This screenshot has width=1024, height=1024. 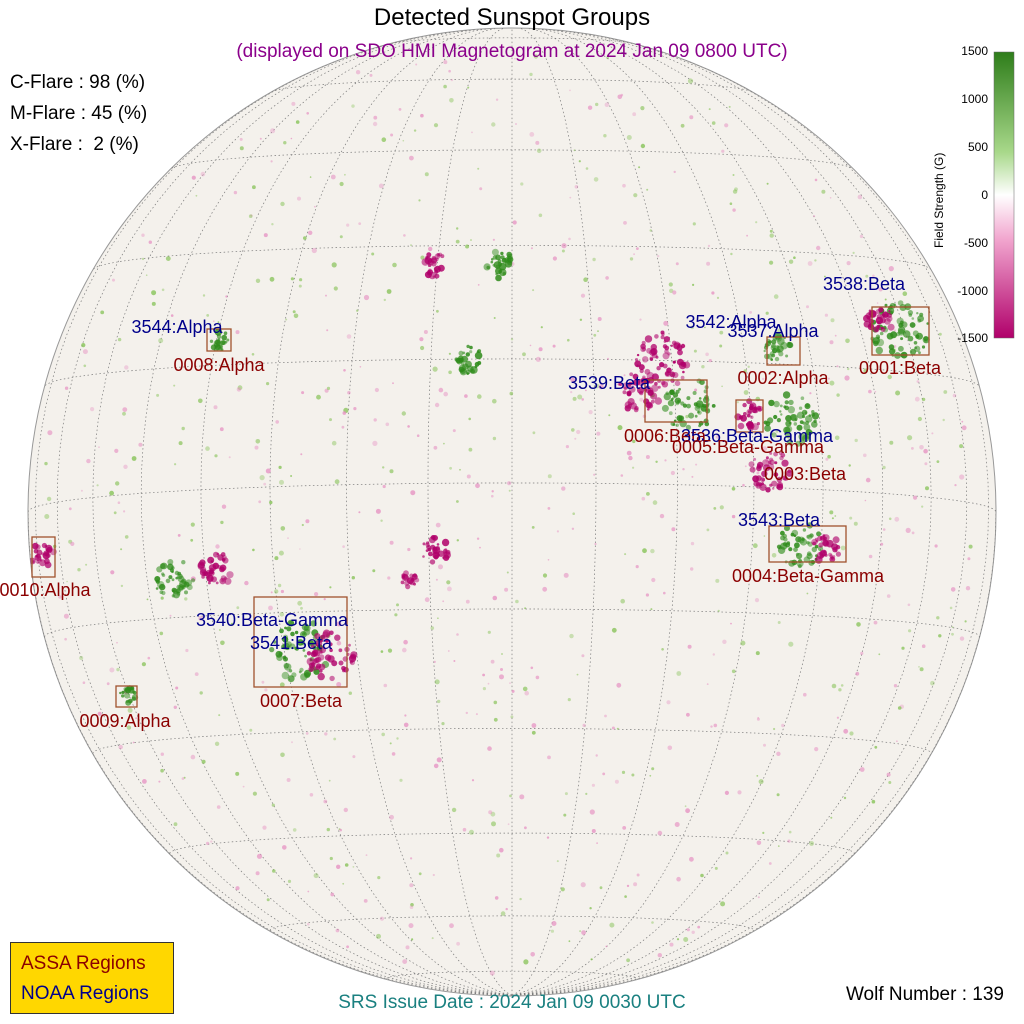 I want to click on region-label-noaa: 3539:Beta, so click(x=609, y=383).